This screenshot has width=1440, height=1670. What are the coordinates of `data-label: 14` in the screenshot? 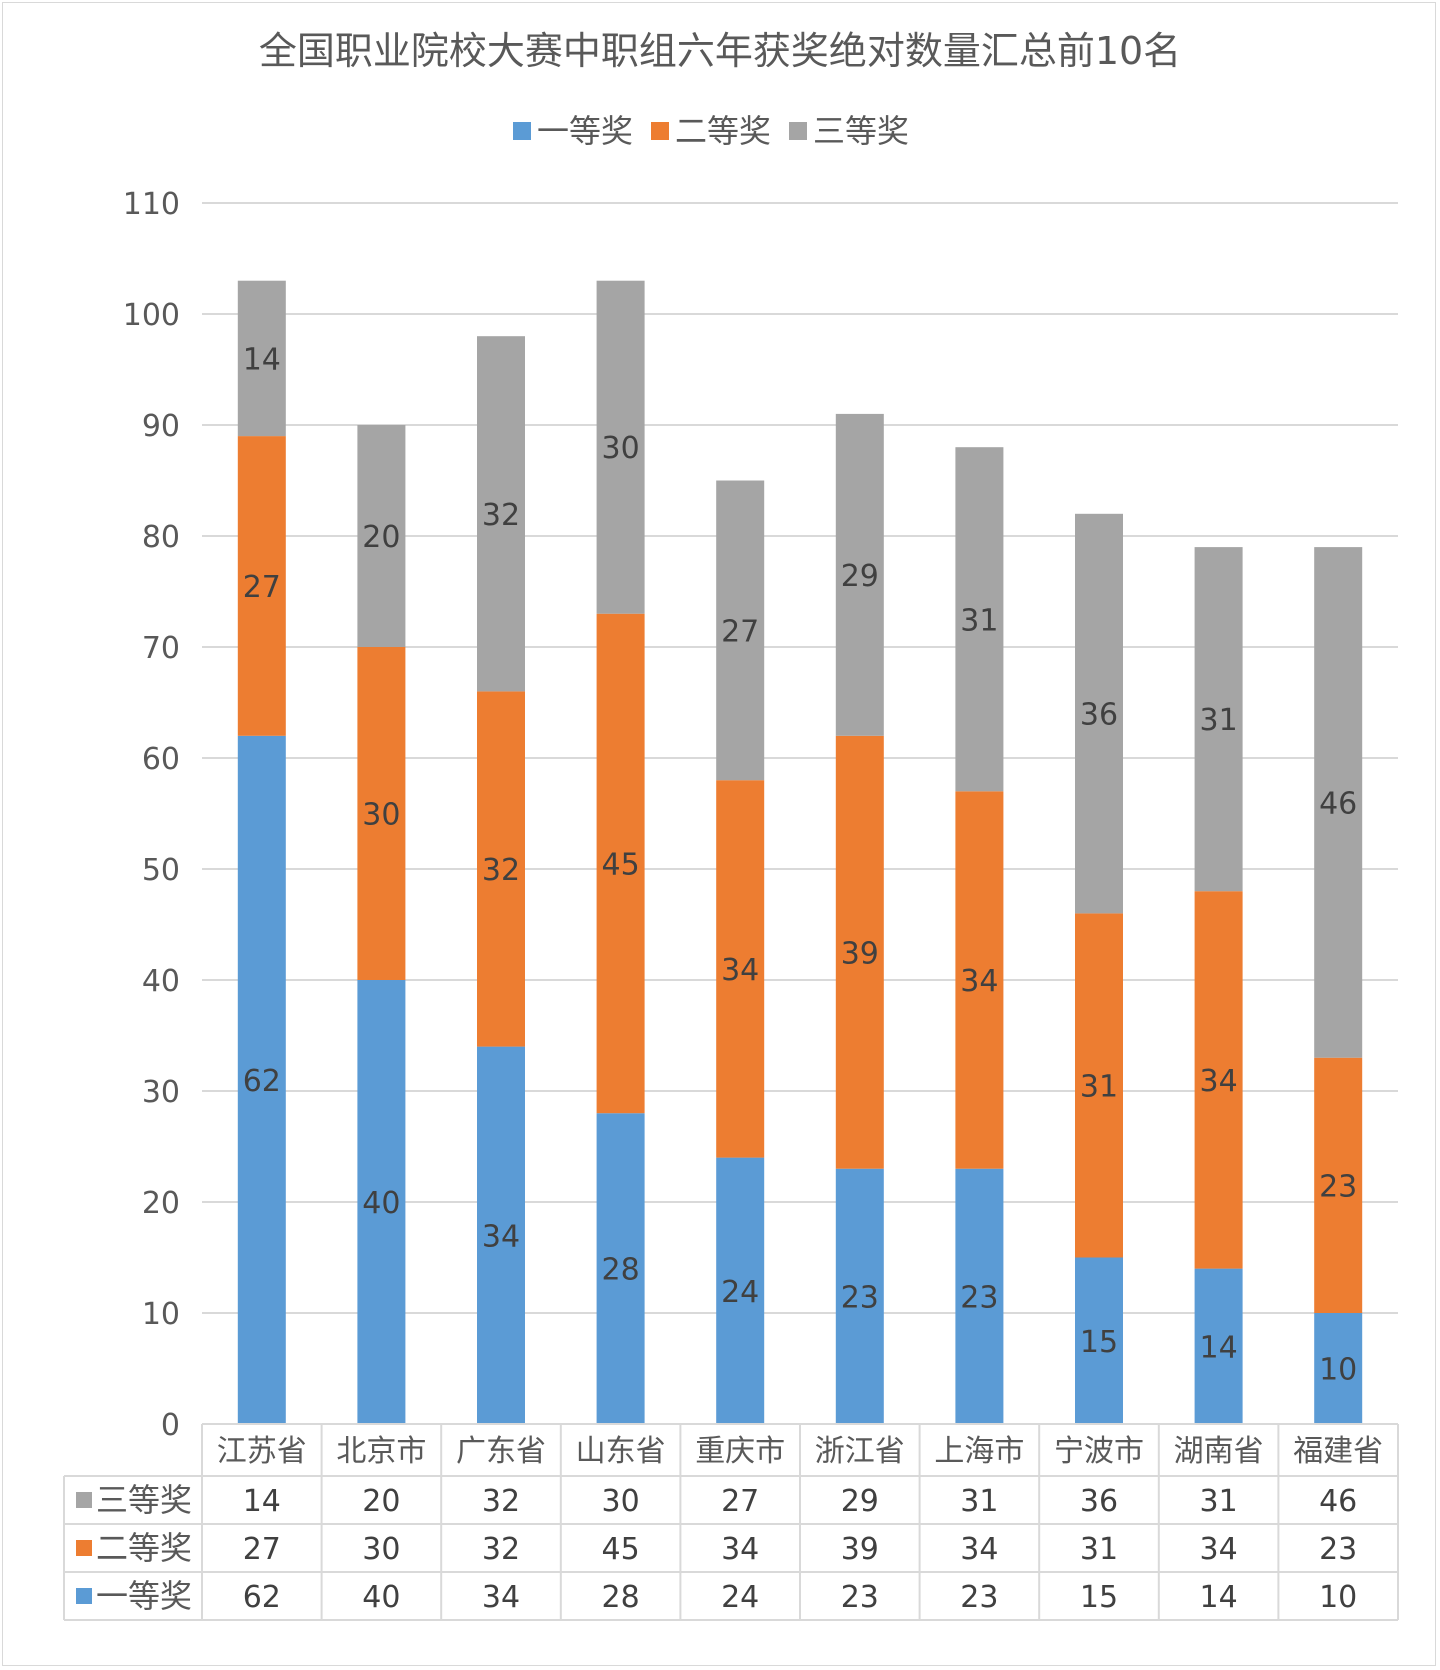 It's located at (1219, 1347).